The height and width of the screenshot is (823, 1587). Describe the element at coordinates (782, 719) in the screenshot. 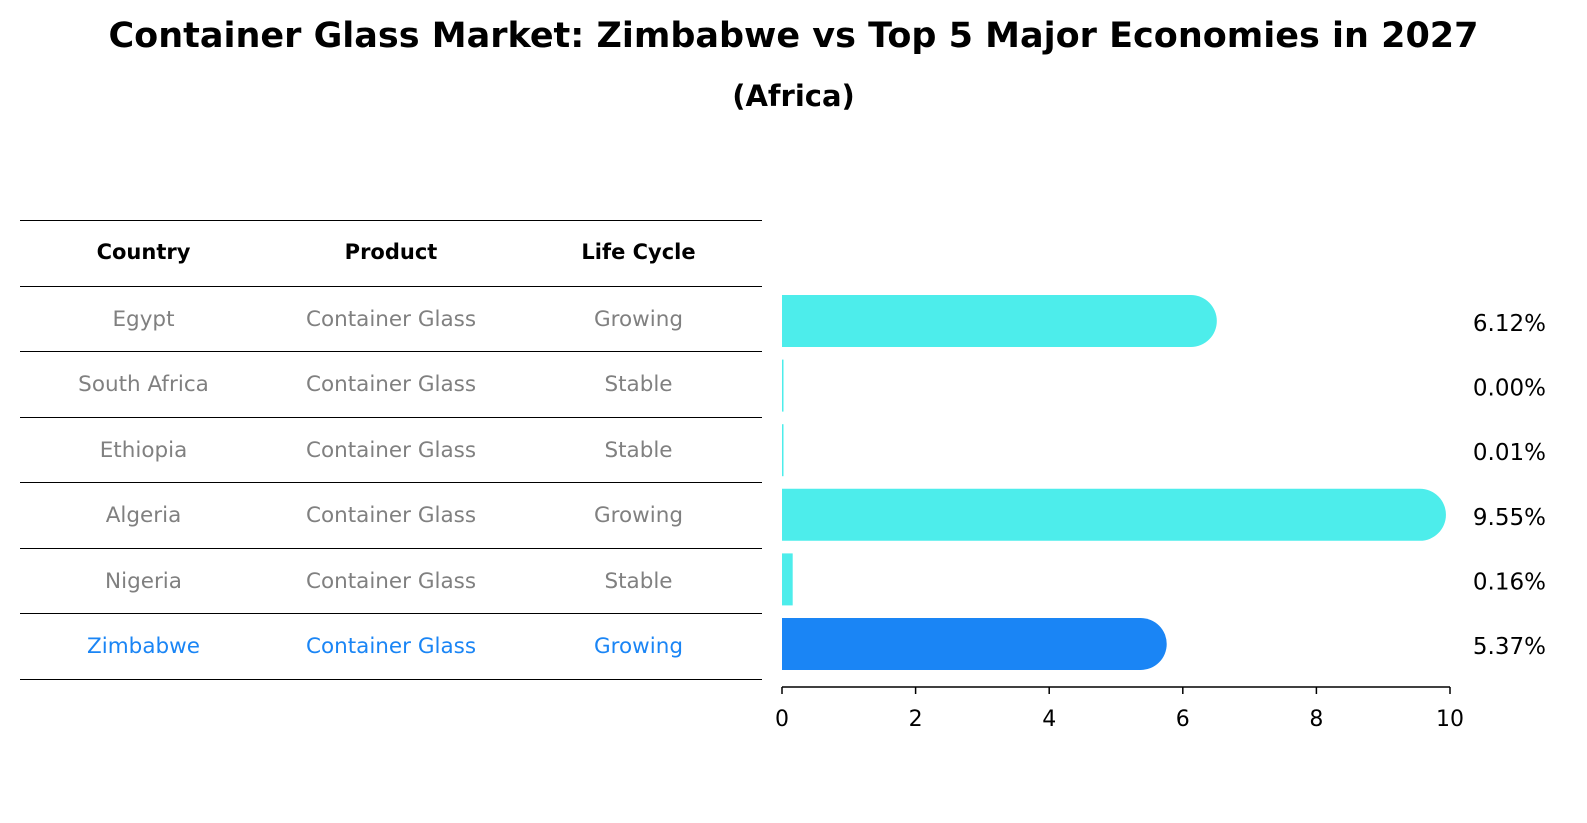

I see `x-tick-label: 0` at that location.